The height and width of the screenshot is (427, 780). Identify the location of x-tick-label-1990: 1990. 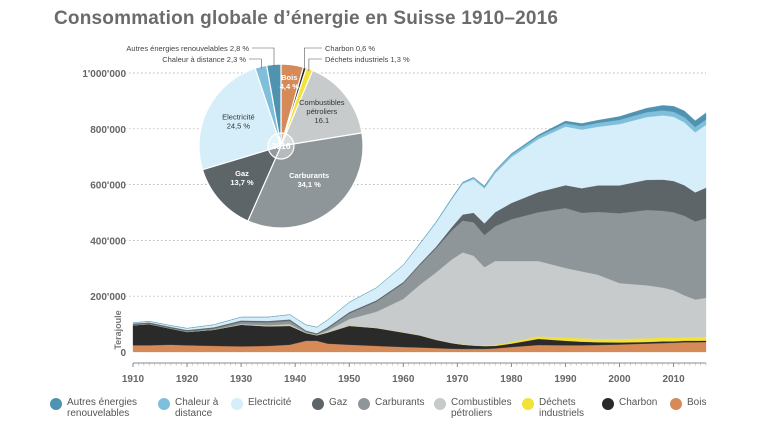
(565, 379).